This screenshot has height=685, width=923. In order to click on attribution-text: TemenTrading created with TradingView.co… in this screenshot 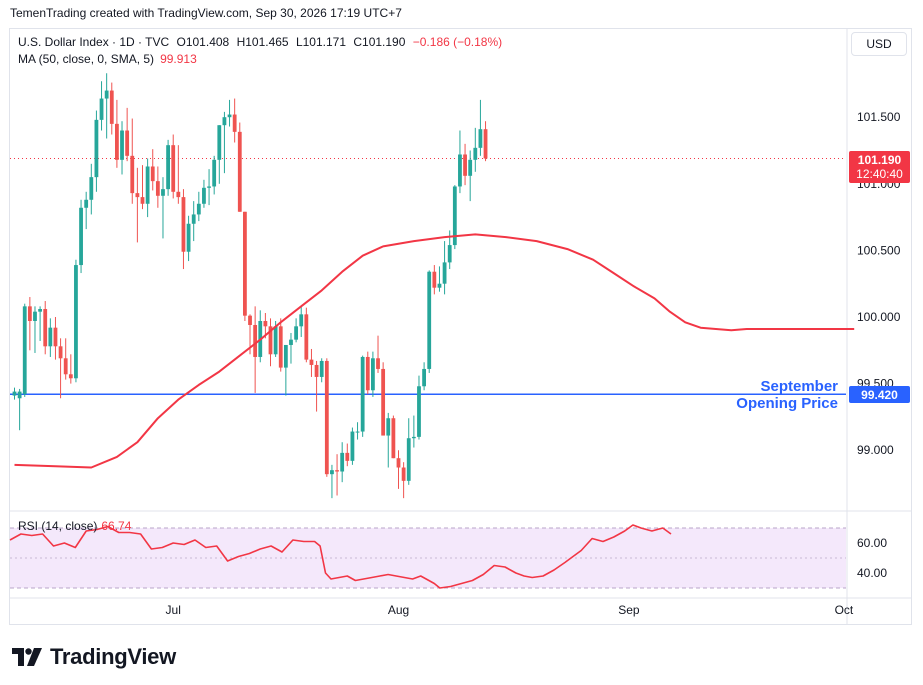, I will do `click(206, 13)`.